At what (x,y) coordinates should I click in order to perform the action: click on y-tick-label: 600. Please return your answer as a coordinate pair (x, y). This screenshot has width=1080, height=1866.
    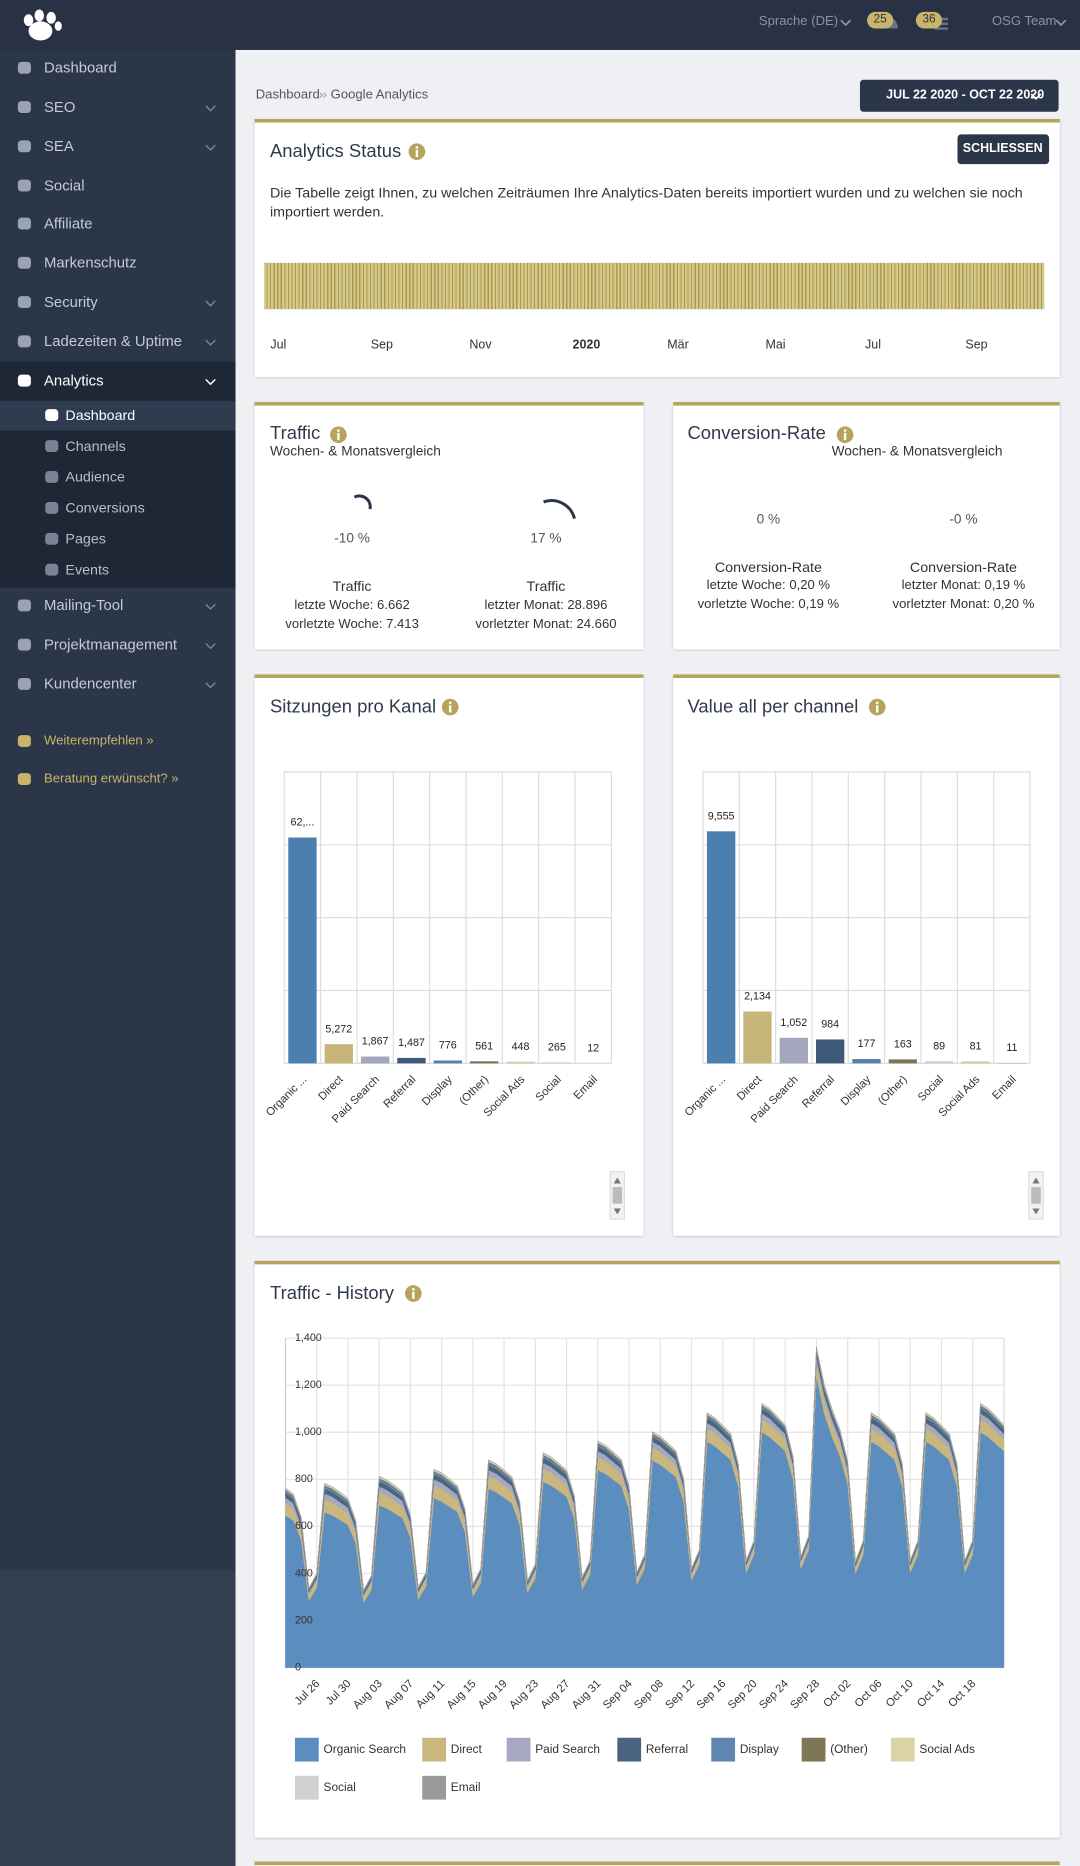
    Looking at the image, I should click on (304, 1526).